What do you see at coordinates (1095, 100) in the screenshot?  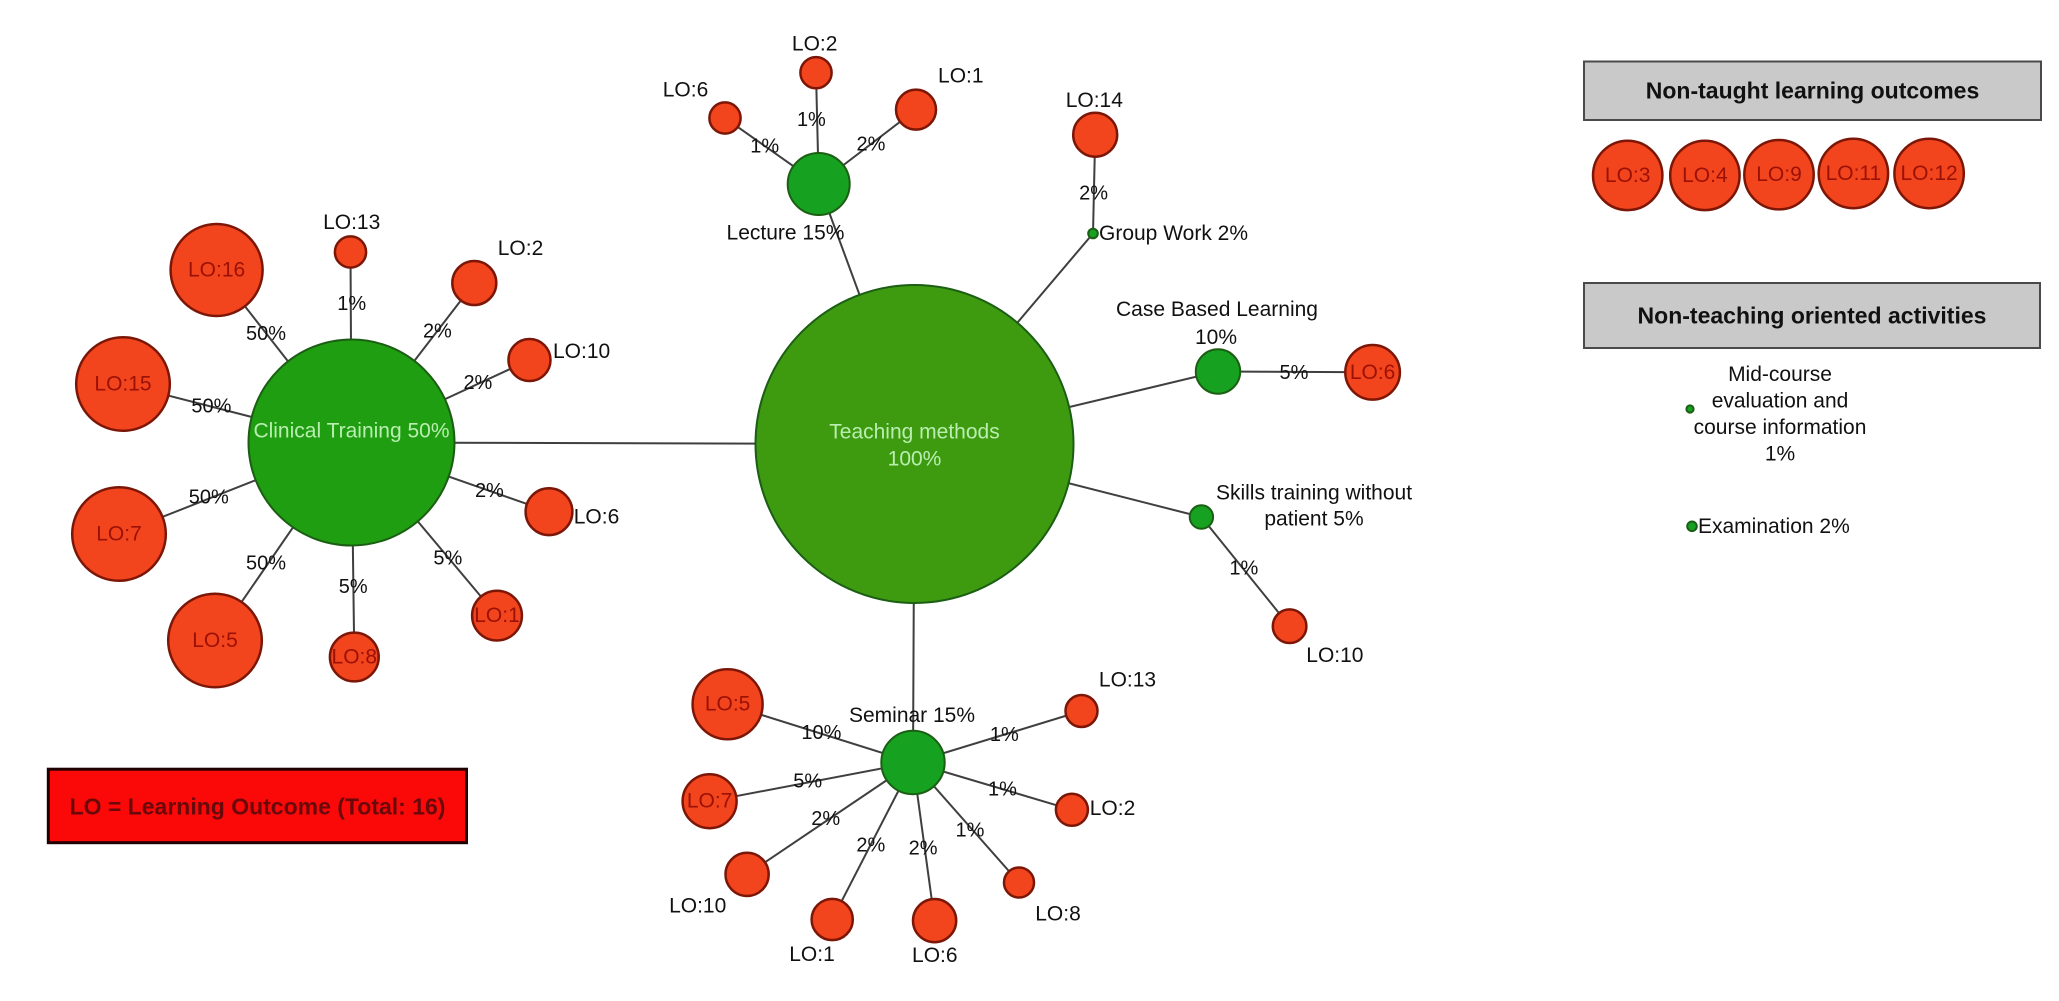 I see `svg-text: LO:14` at bounding box center [1095, 100].